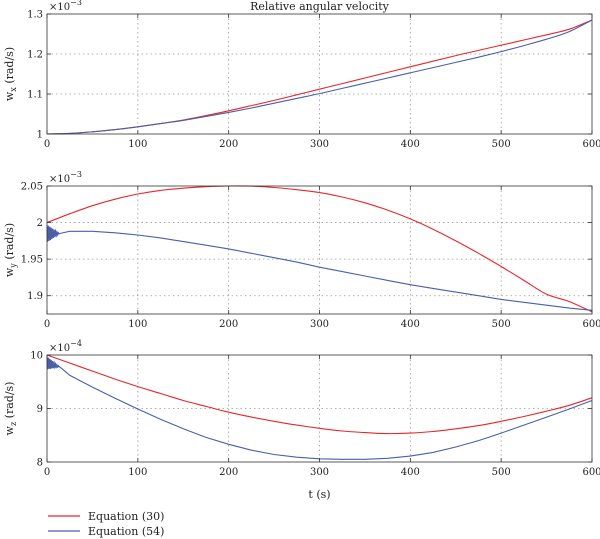 The height and width of the screenshot is (539, 600). I want to click on x-axis-label: t (s), so click(319, 494).